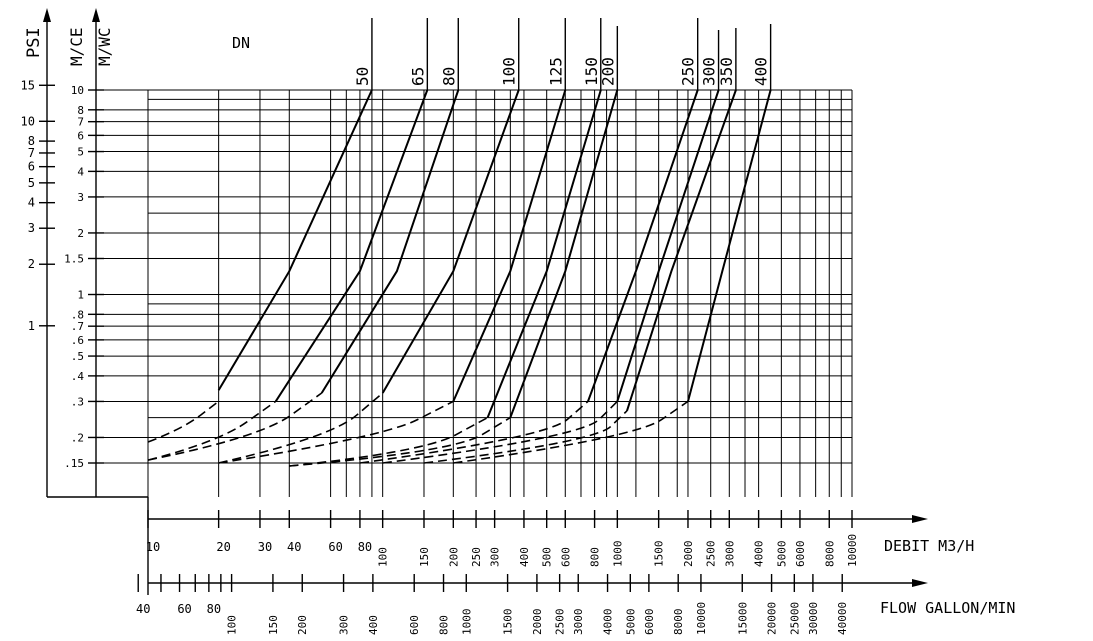  What do you see at coordinates (649, 622) in the screenshot?
I see `gallon-tick-label: 6000` at bounding box center [649, 622].